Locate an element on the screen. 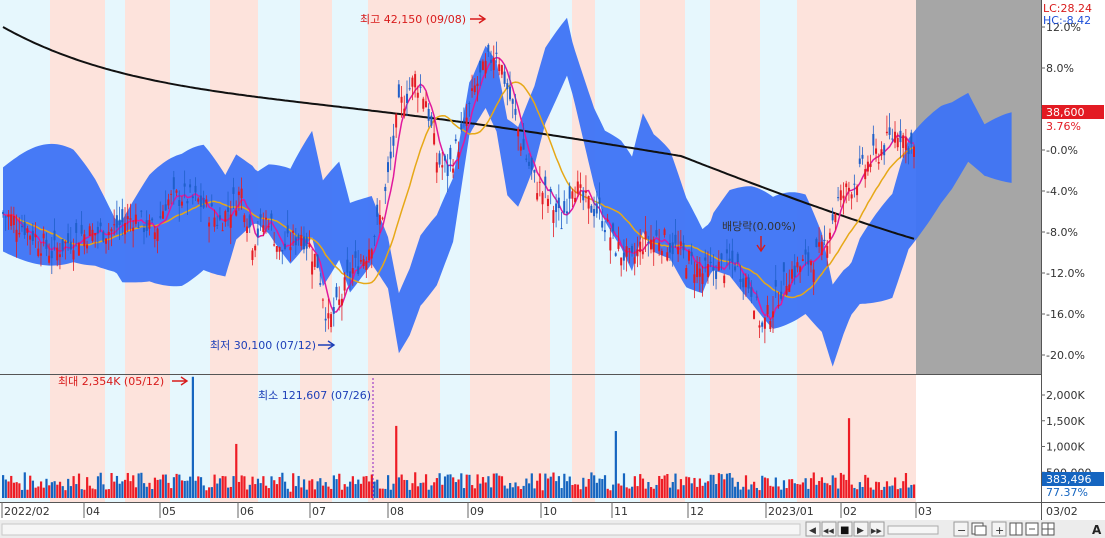 This screenshot has height=538, width=1105. crosshair-button is located at coordinates (1032, 529).